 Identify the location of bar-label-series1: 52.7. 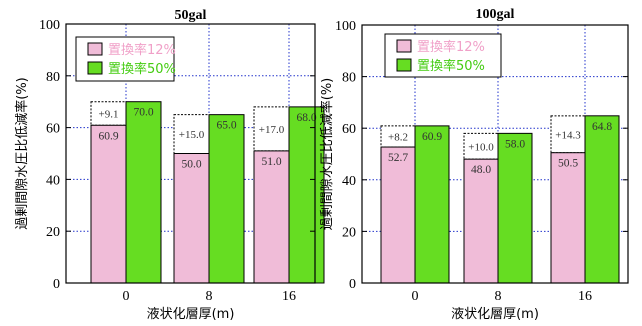
(398, 158).